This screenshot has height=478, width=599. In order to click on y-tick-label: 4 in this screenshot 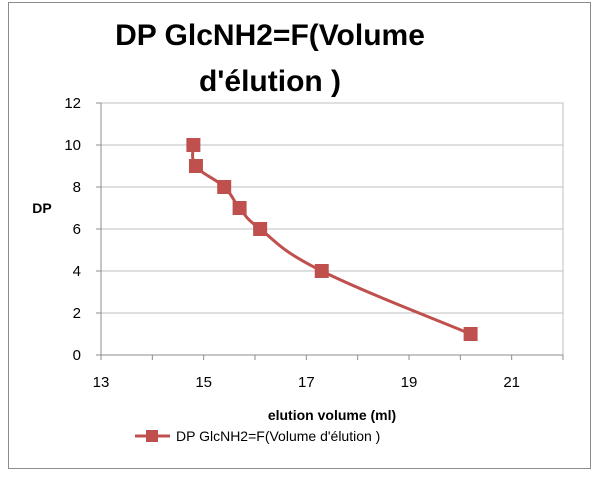, I will do `click(77, 271)`.